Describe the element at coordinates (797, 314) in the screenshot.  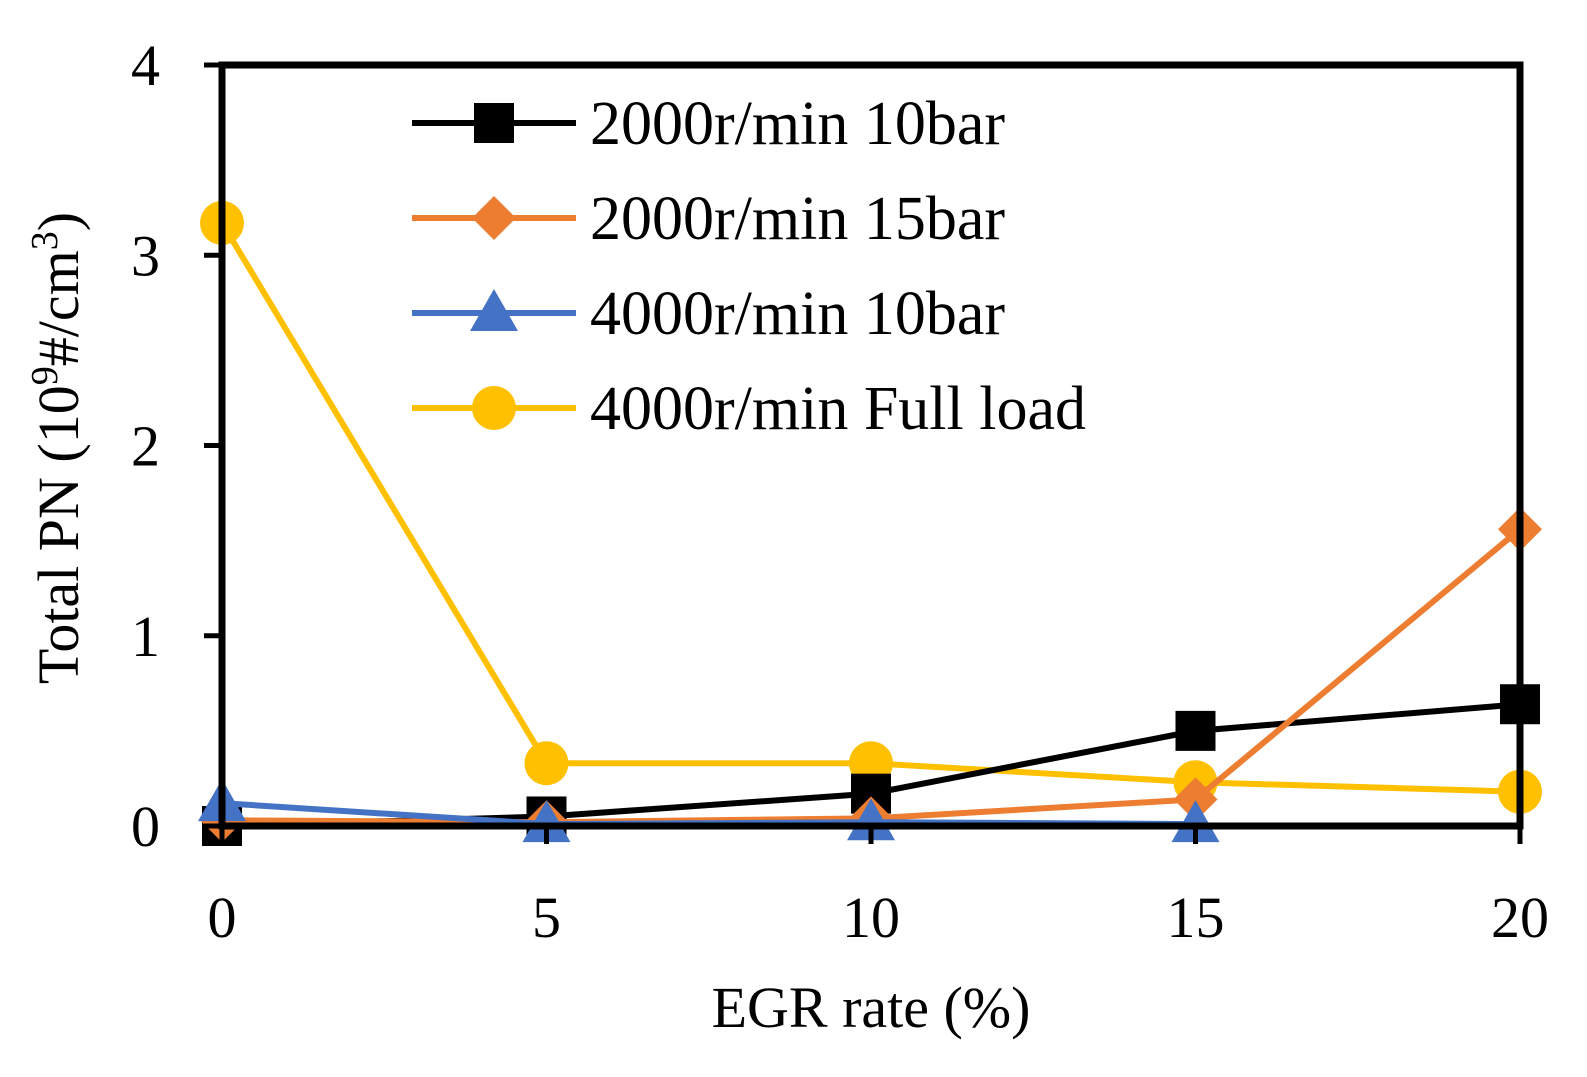
I see `legend-label: 4000r/min 10bar` at that location.